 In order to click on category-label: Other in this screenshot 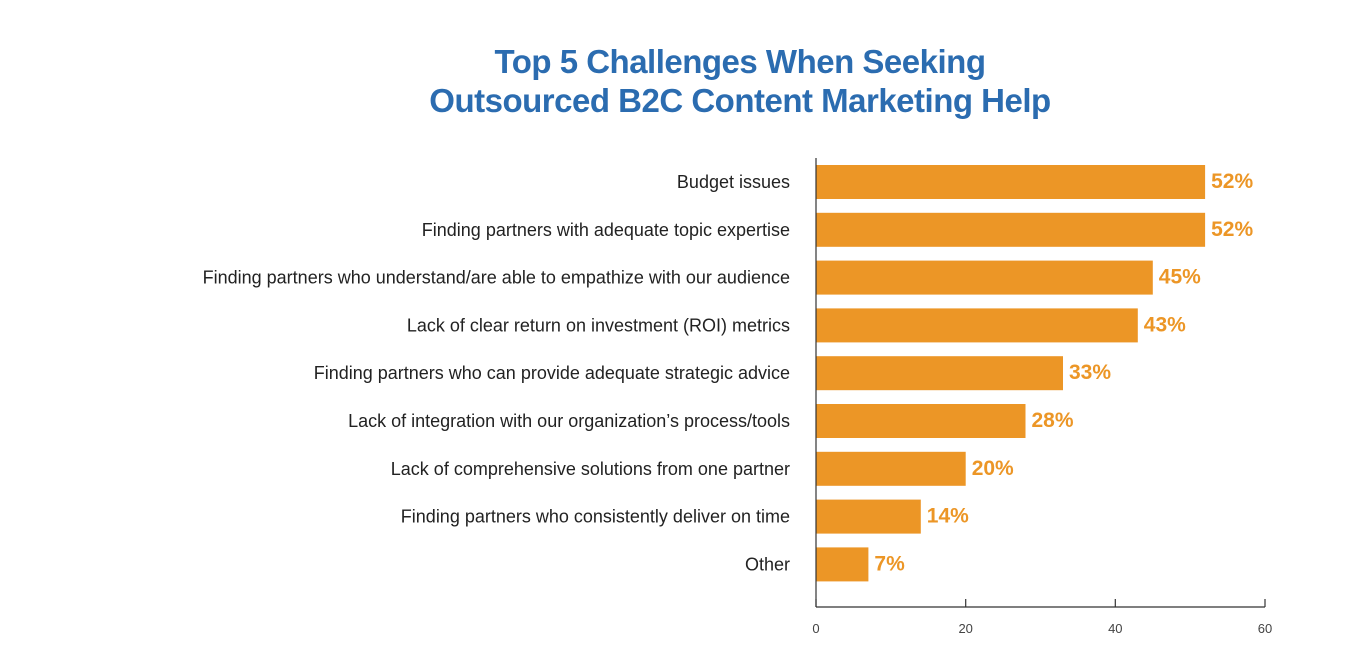, I will do `click(767, 564)`.